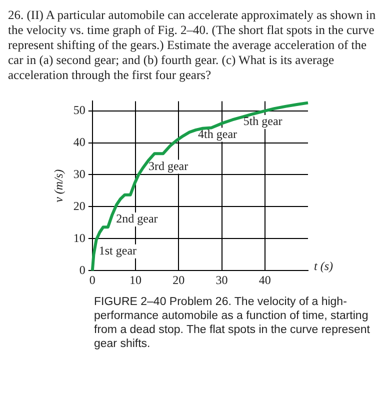 The height and width of the screenshot is (403, 389). I want to click on y-axis-title: v (m/s), so click(58, 185).